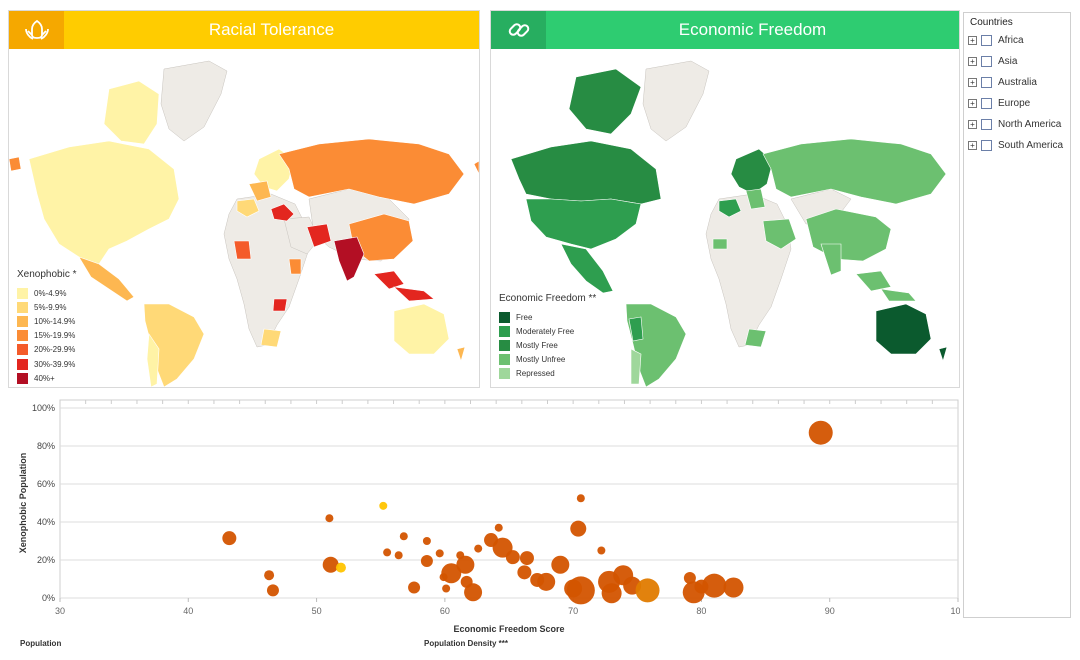  What do you see at coordinates (445, 611) in the screenshot?
I see `x-tick-label: 60` at bounding box center [445, 611].